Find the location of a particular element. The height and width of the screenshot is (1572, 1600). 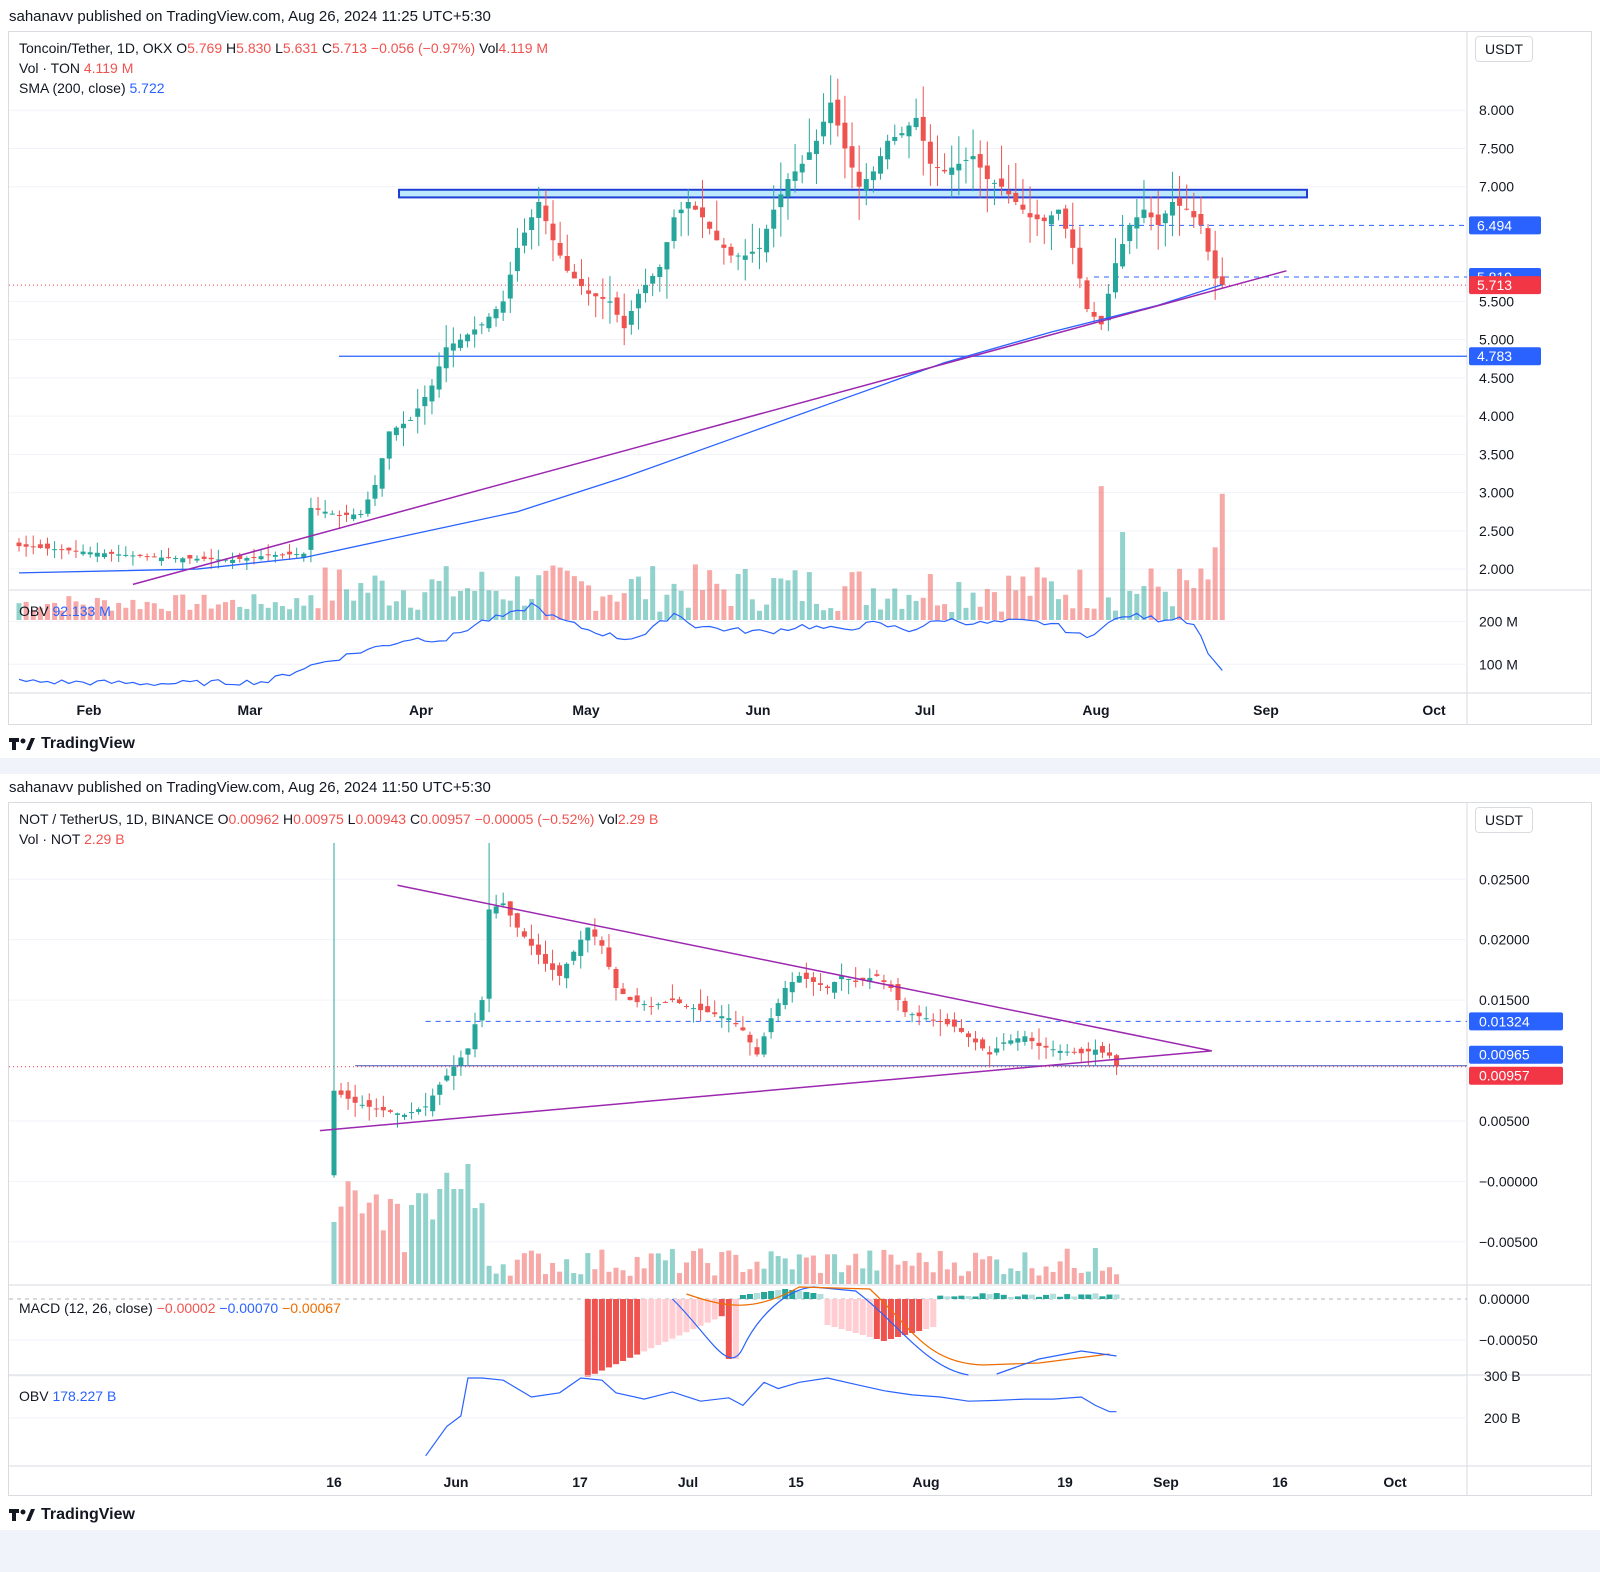

legend-ohlc-part: −0.00005 (−0.52%) is located at coordinates (537, 819).